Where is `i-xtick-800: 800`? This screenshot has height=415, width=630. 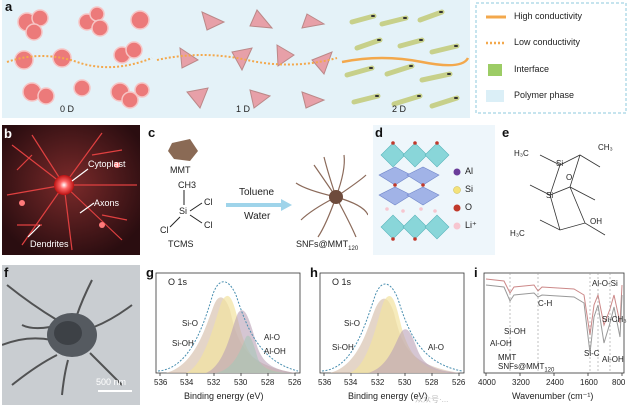
i-xtick-800: 800 is located at coordinates (619, 382).